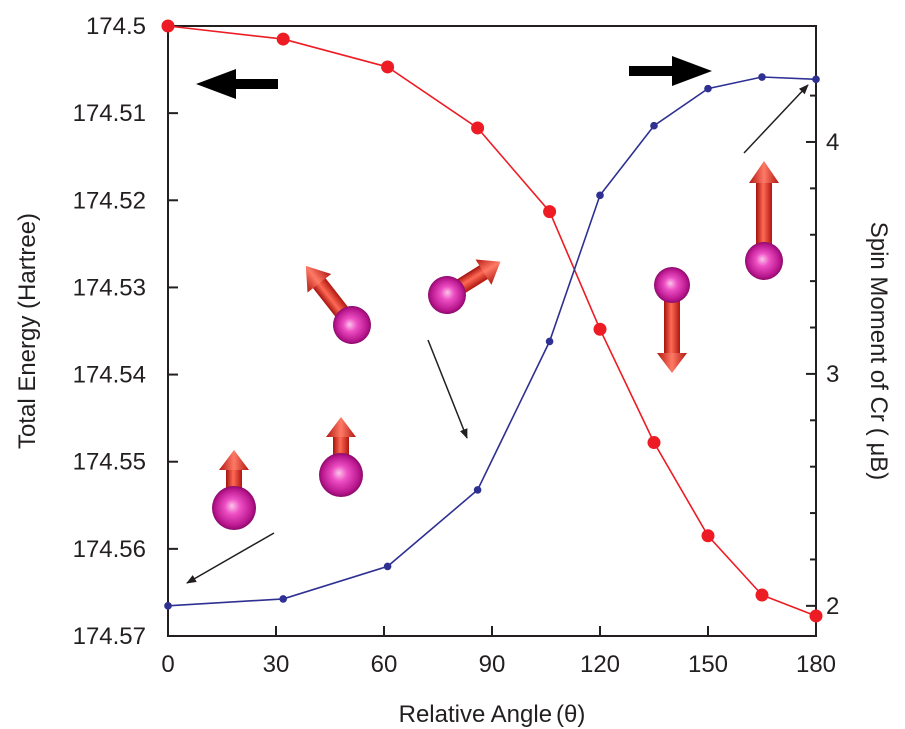 Image resolution: width=905 pixels, height=729 pixels. I want to click on y-left-tick-label: 174.56, so click(109, 549).